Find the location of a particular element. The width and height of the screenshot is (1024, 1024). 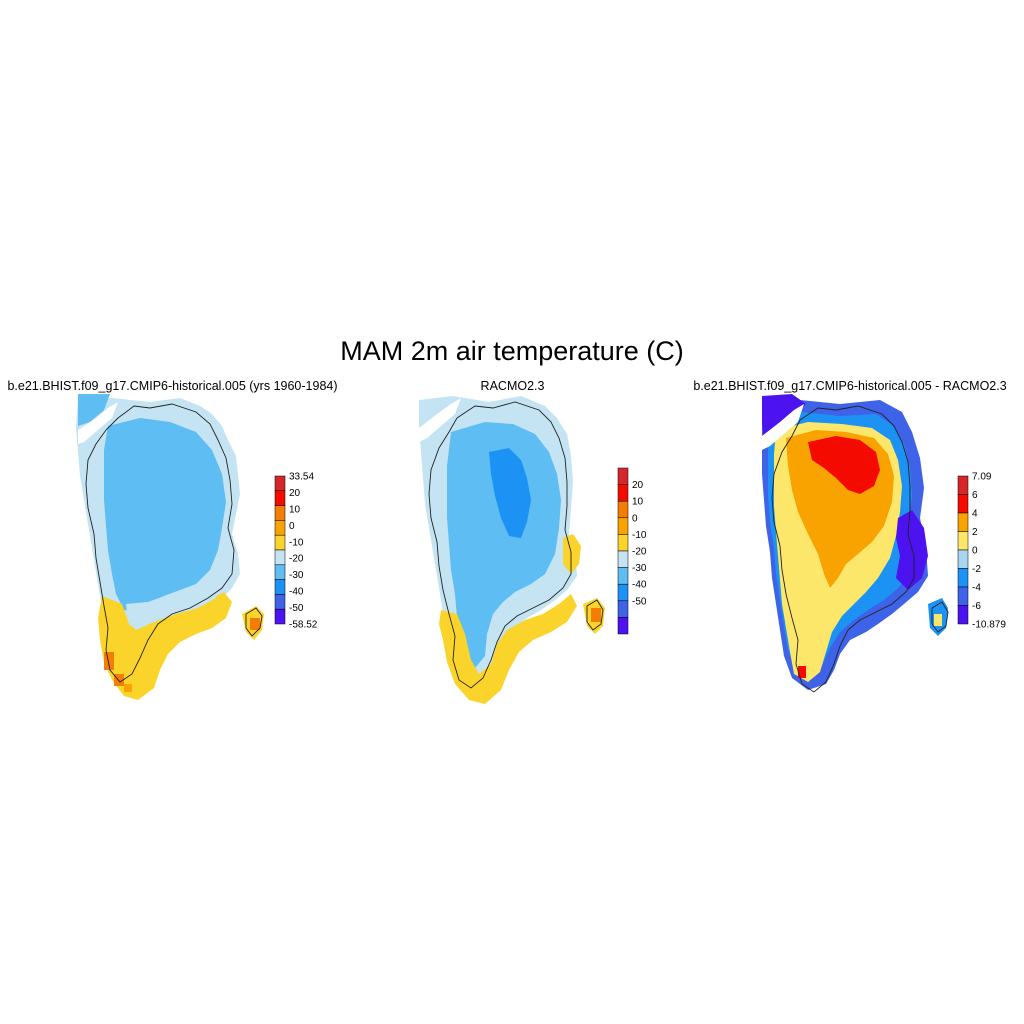

difference-coastline is located at coordinates (843, 549).